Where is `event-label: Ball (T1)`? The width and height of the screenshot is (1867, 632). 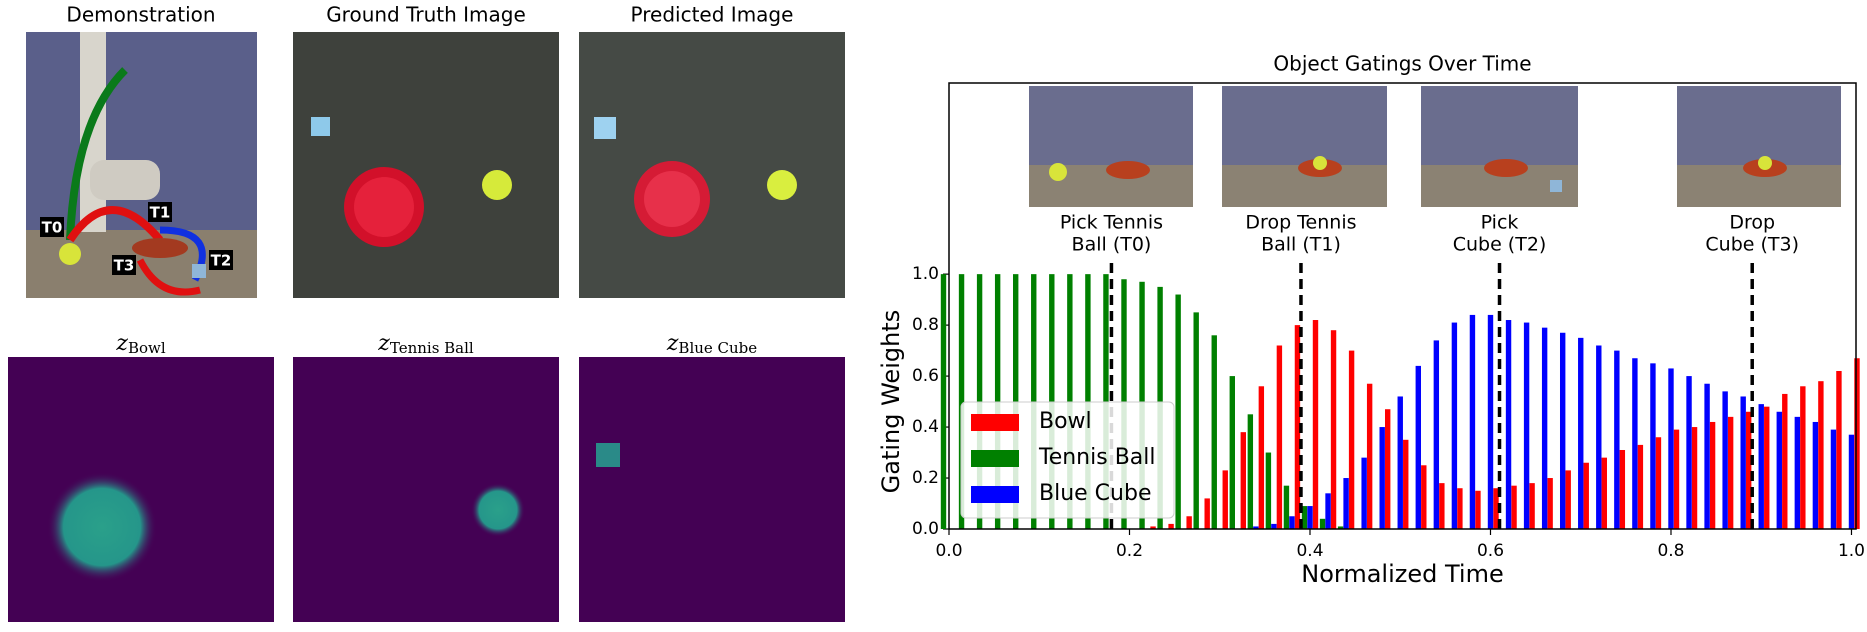 event-label: Ball (T1) is located at coordinates (1301, 245).